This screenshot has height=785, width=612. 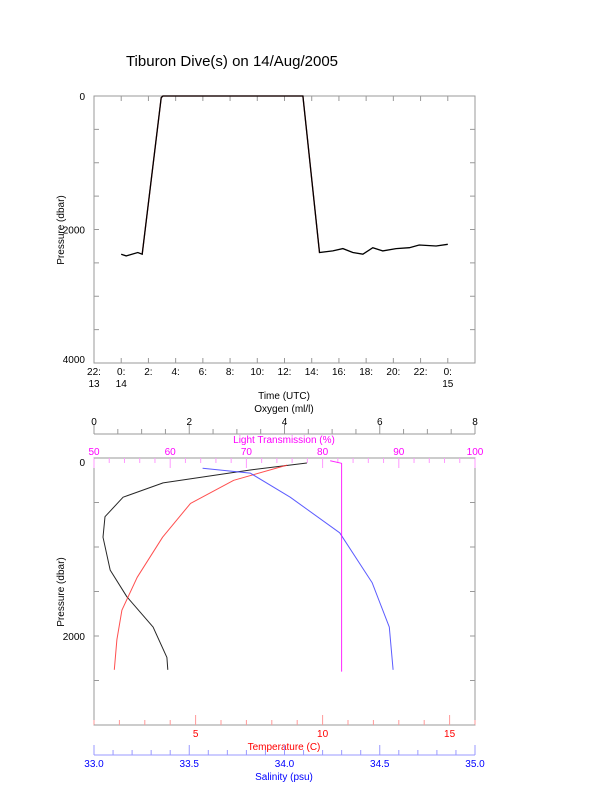 I want to click on x-tick-sublabel: 15, so click(x=448, y=384).